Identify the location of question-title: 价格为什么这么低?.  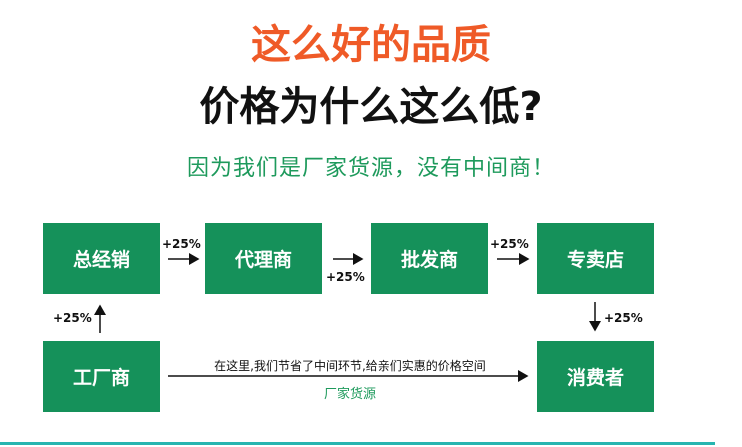
(371, 107).